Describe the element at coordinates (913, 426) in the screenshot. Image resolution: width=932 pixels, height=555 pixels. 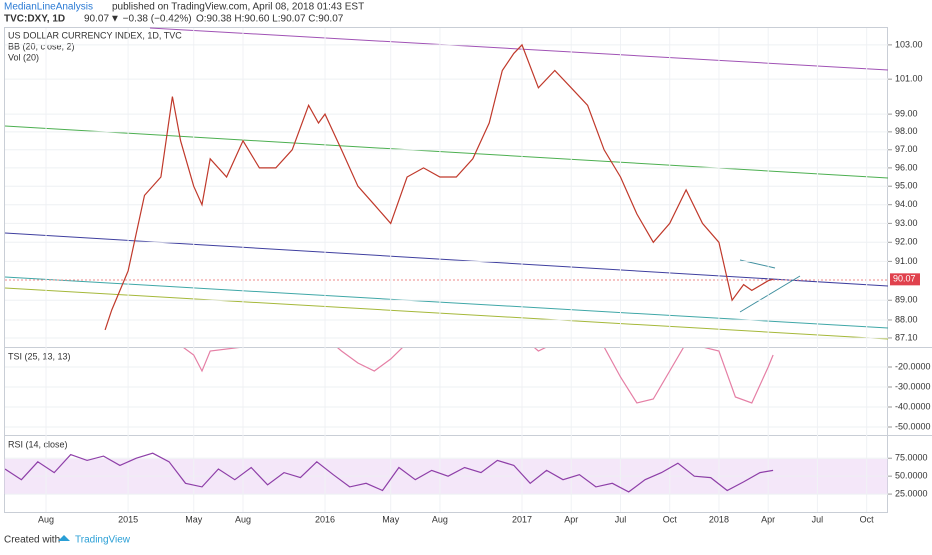
I see `y-tick-label: -50.0000` at that location.